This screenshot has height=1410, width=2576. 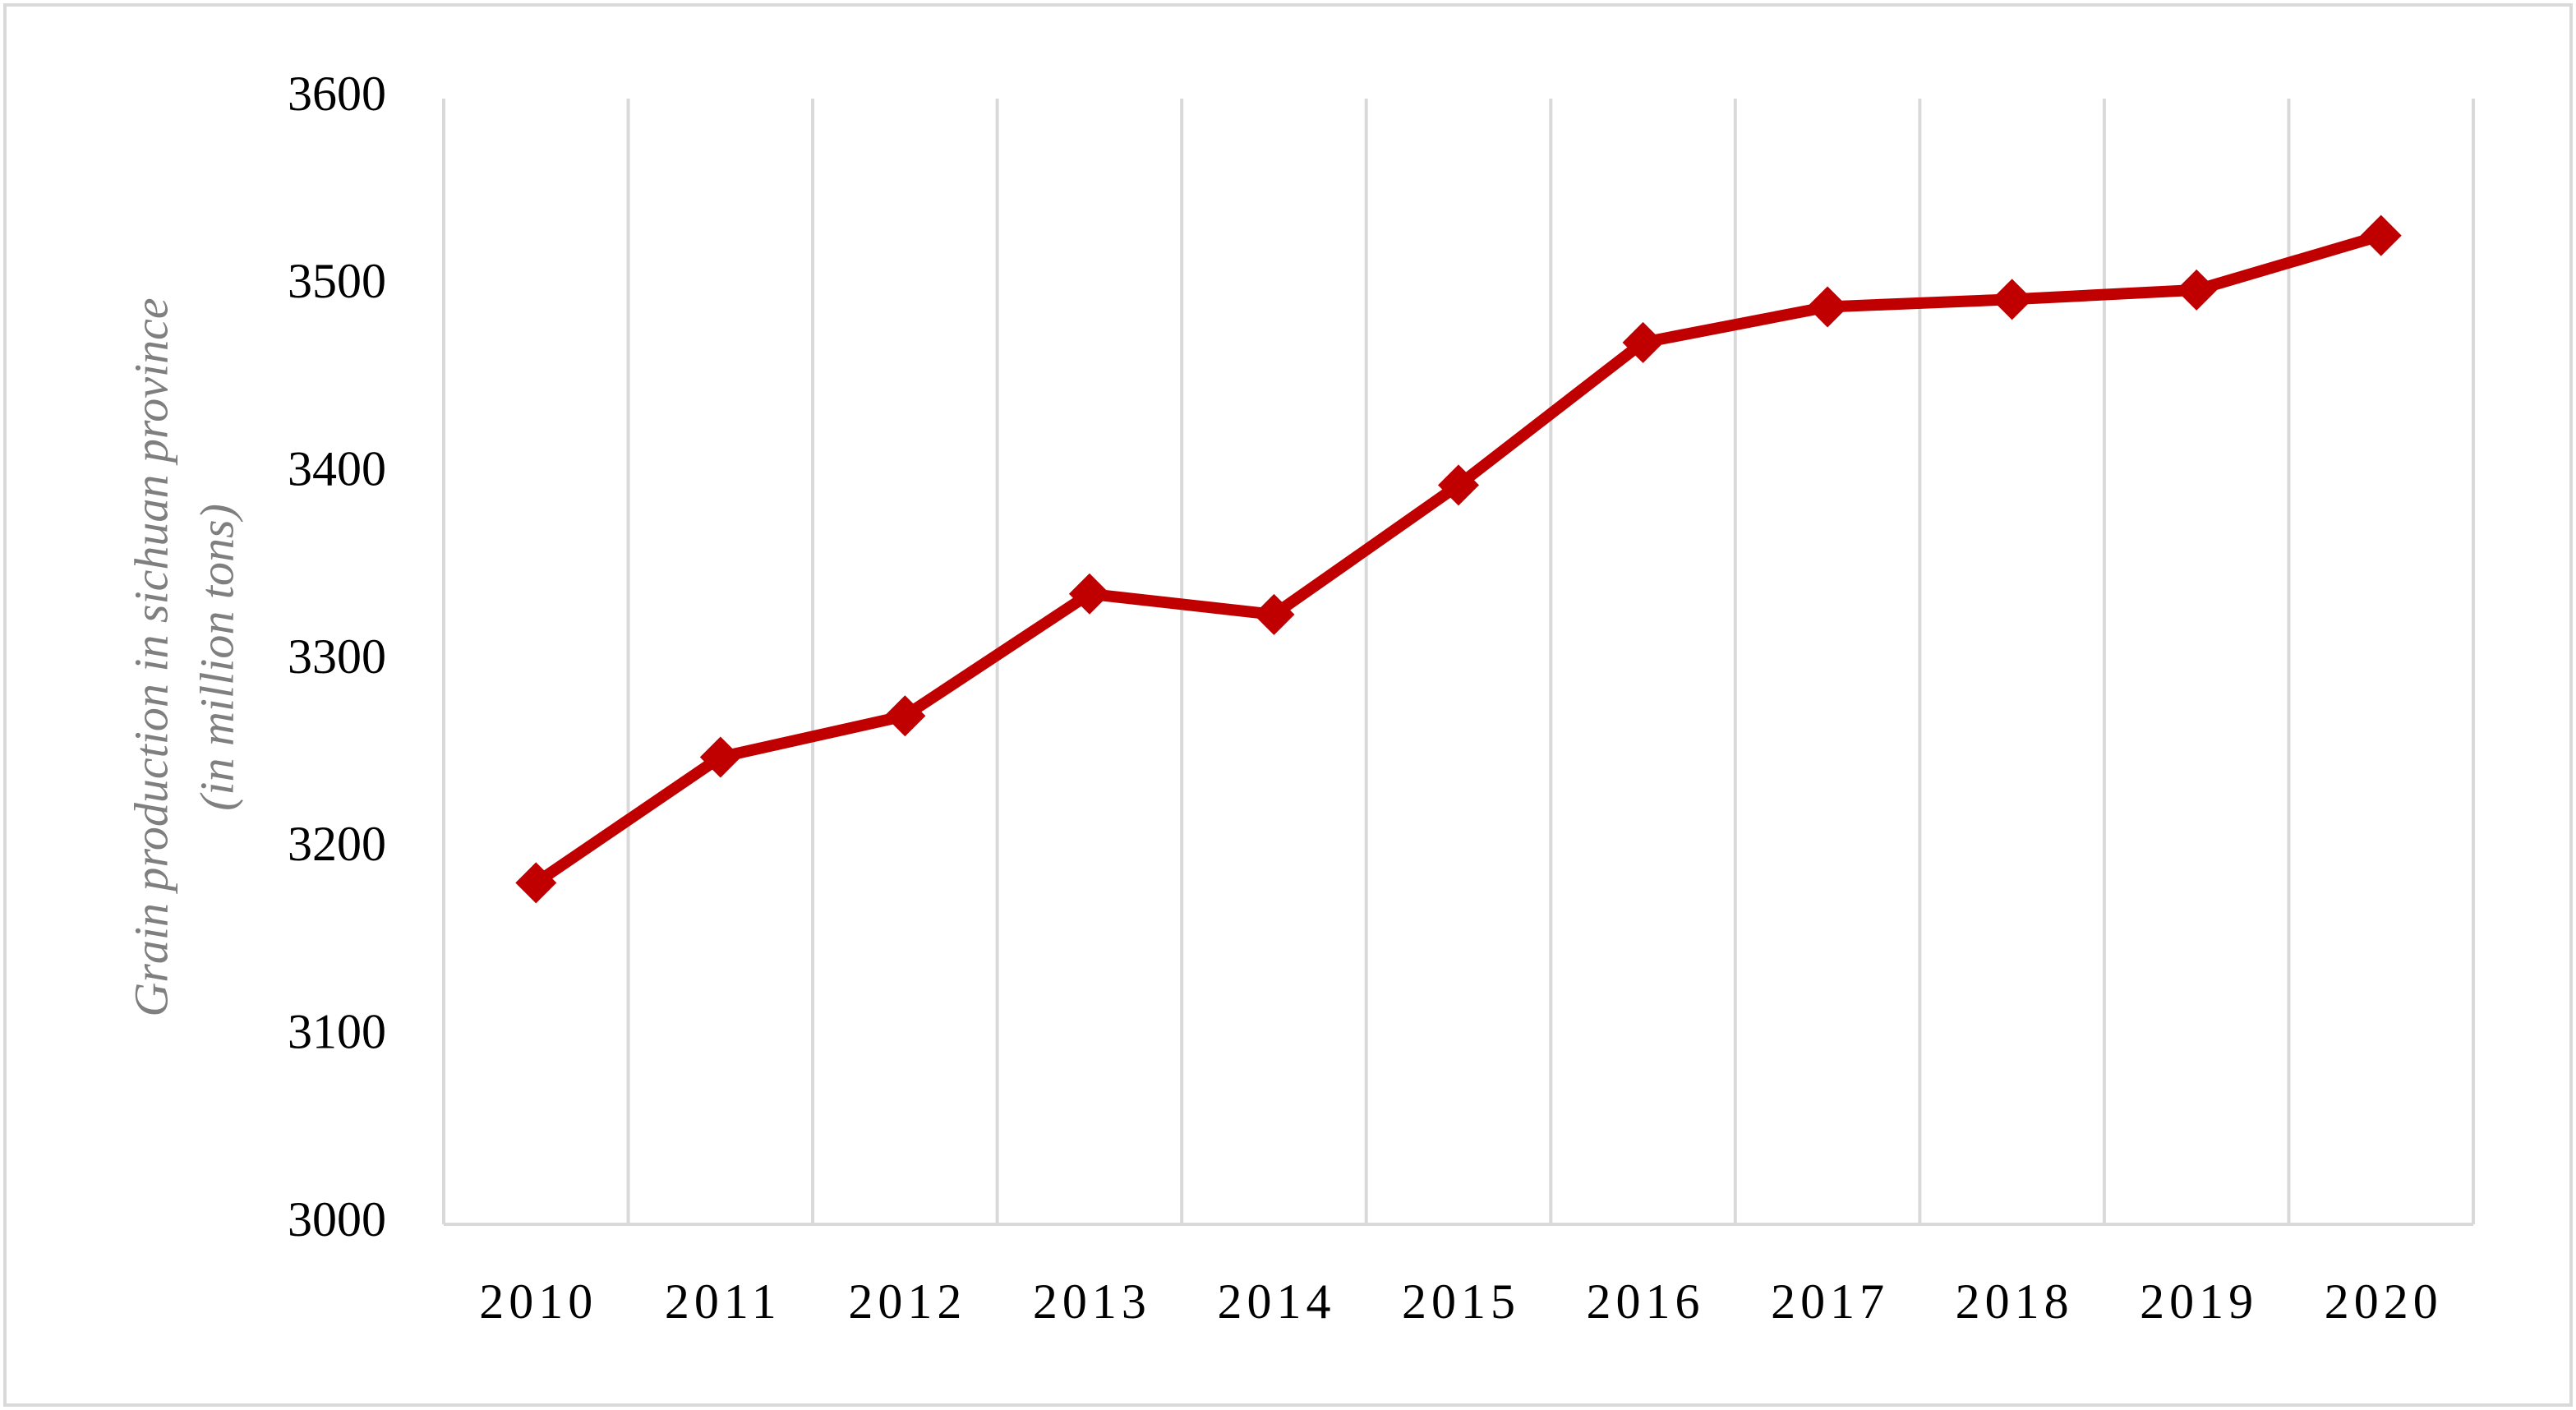 What do you see at coordinates (337, 281) in the screenshot?
I see `y-tick-label: 3500` at bounding box center [337, 281].